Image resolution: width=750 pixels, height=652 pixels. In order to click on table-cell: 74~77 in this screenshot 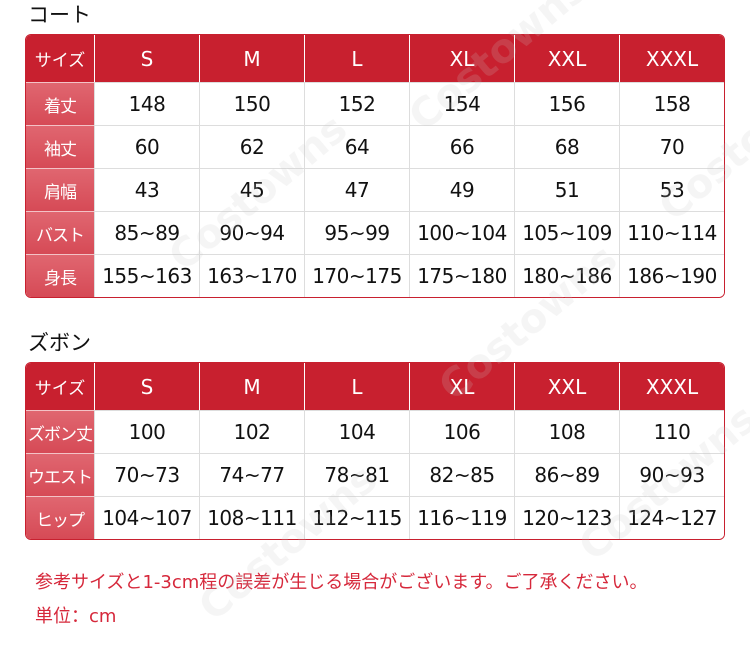, I will do `click(251, 474)`.